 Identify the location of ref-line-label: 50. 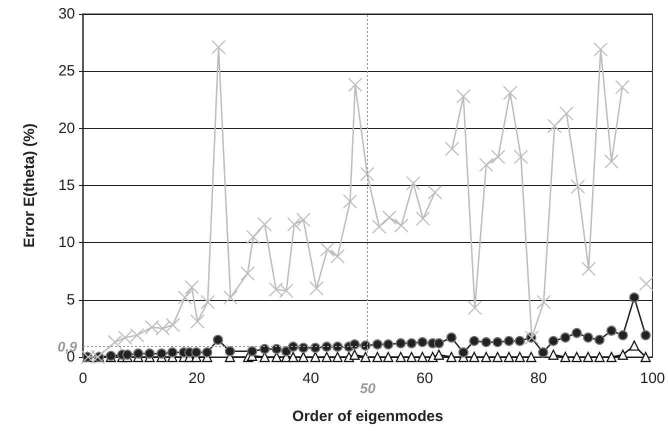
(368, 388).